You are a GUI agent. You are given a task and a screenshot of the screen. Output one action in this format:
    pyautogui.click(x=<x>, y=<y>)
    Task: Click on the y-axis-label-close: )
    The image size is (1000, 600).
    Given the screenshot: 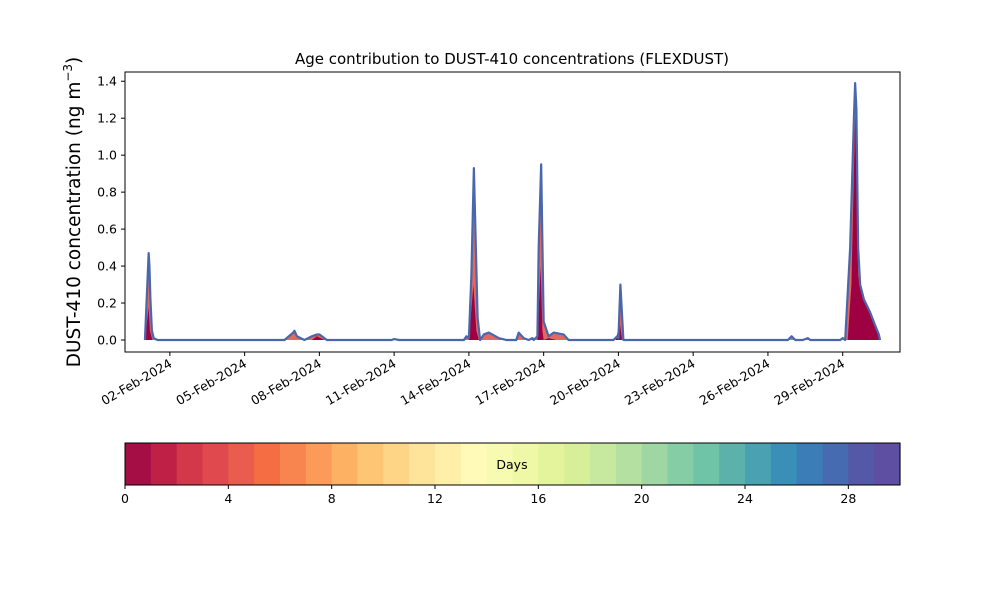 What is the action you would take?
    pyautogui.click(x=74, y=60)
    